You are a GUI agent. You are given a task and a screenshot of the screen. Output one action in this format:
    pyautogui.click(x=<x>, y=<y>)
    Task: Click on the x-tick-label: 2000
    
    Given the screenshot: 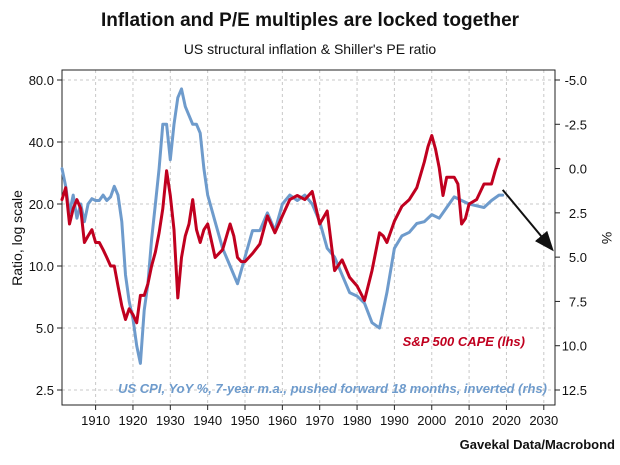 What is the action you would take?
    pyautogui.click(x=431, y=420)
    